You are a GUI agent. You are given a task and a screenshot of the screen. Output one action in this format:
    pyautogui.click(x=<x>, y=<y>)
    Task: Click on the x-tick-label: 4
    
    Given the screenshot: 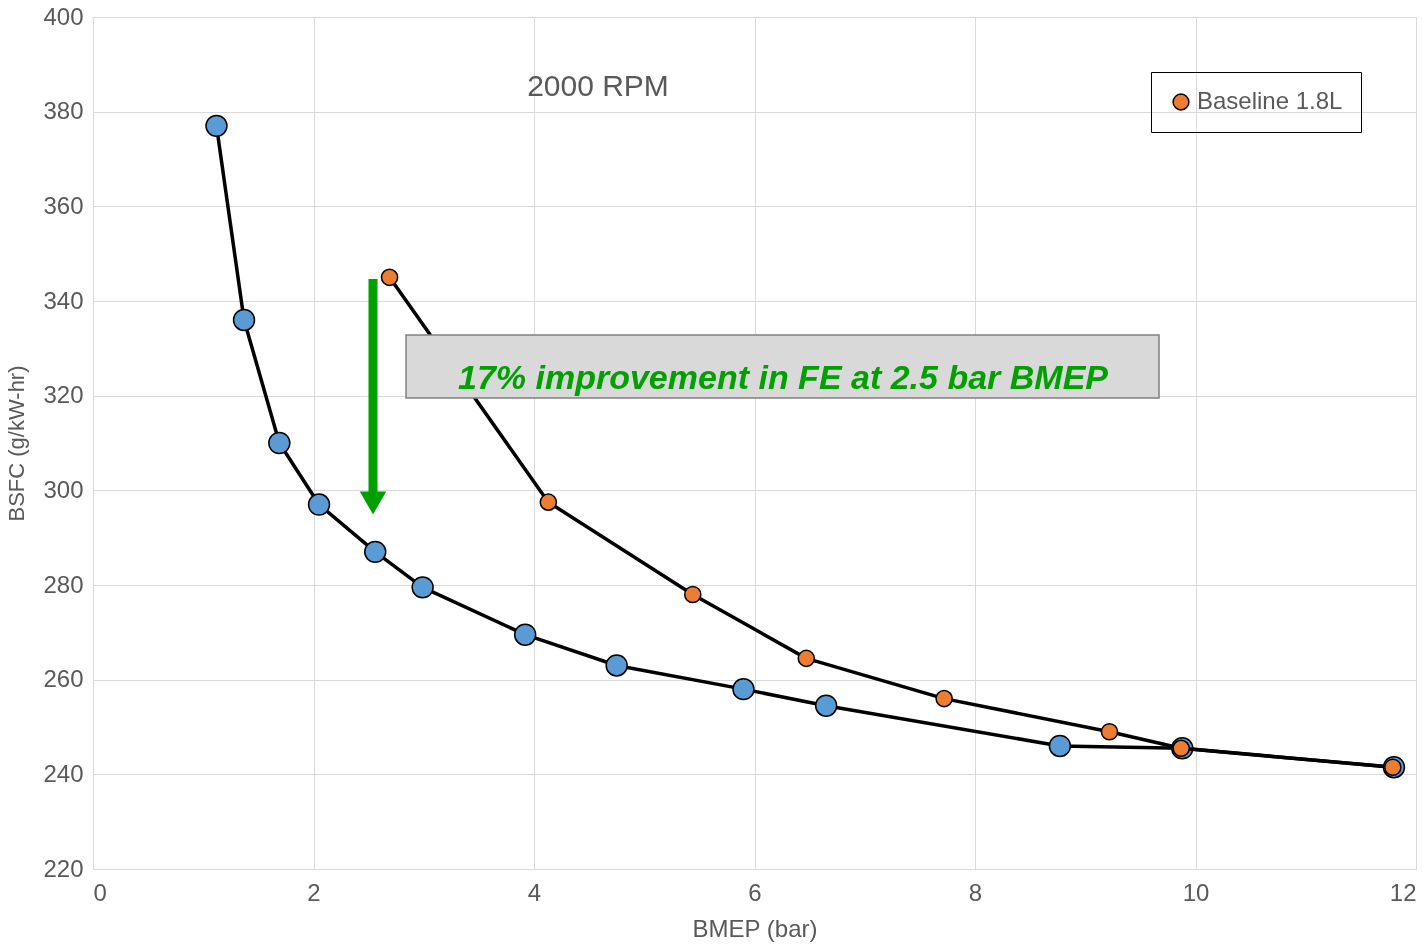 What is the action you would take?
    pyautogui.click(x=534, y=892)
    